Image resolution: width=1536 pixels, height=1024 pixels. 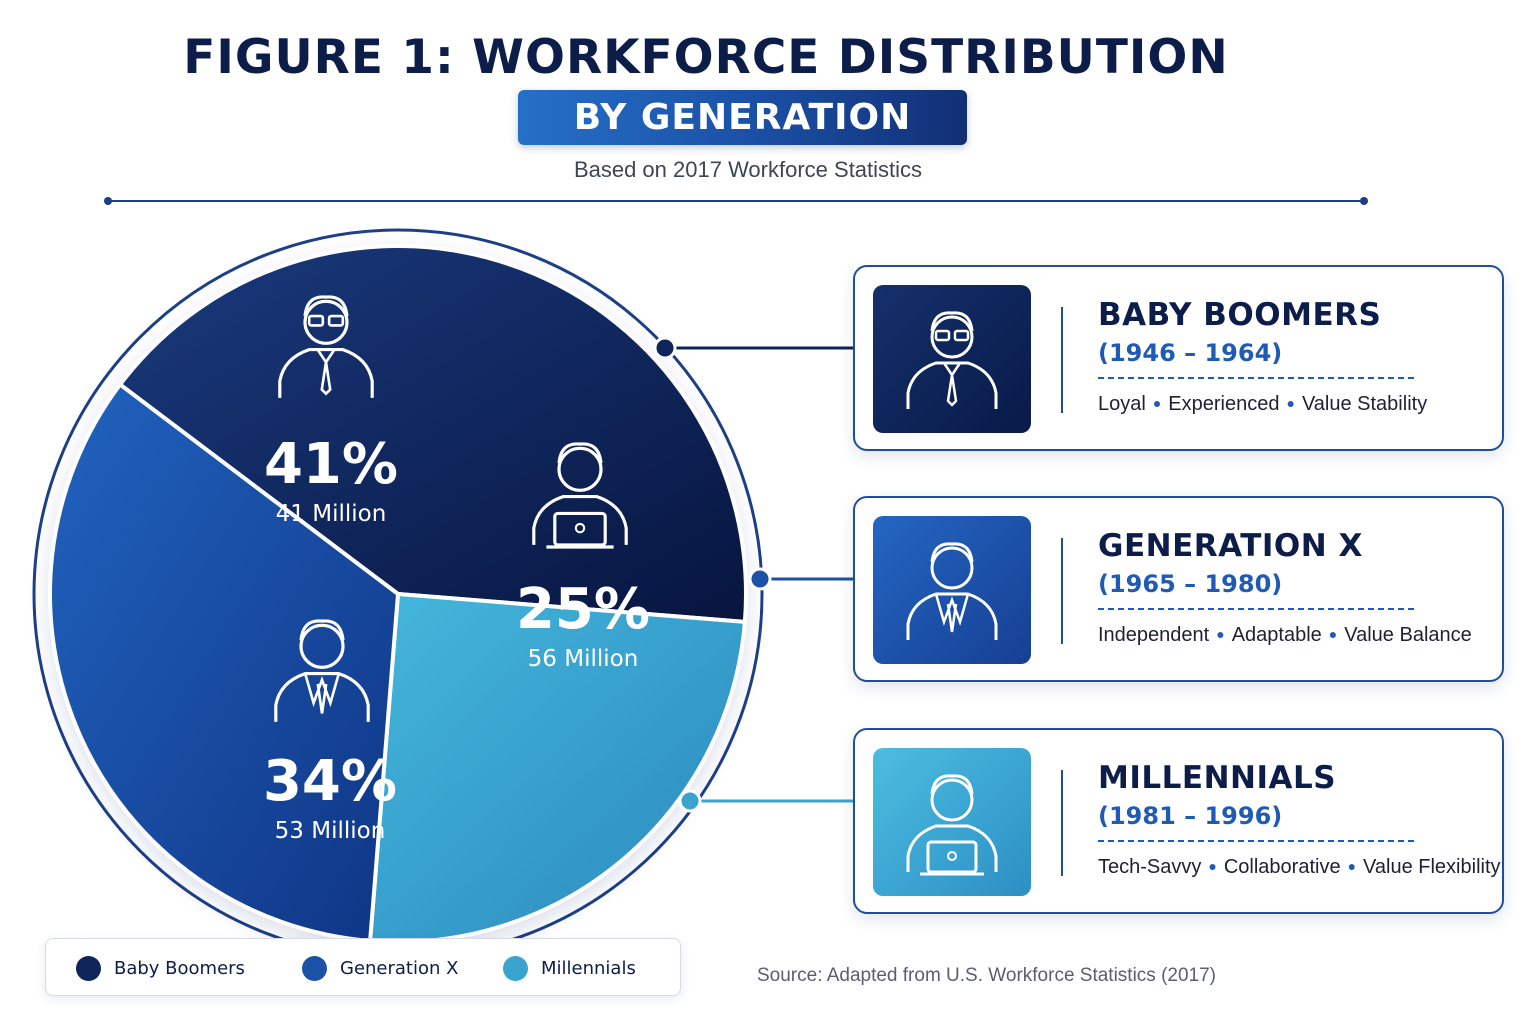 I want to click on legend-label: Baby Boomers, so click(x=179, y=968).